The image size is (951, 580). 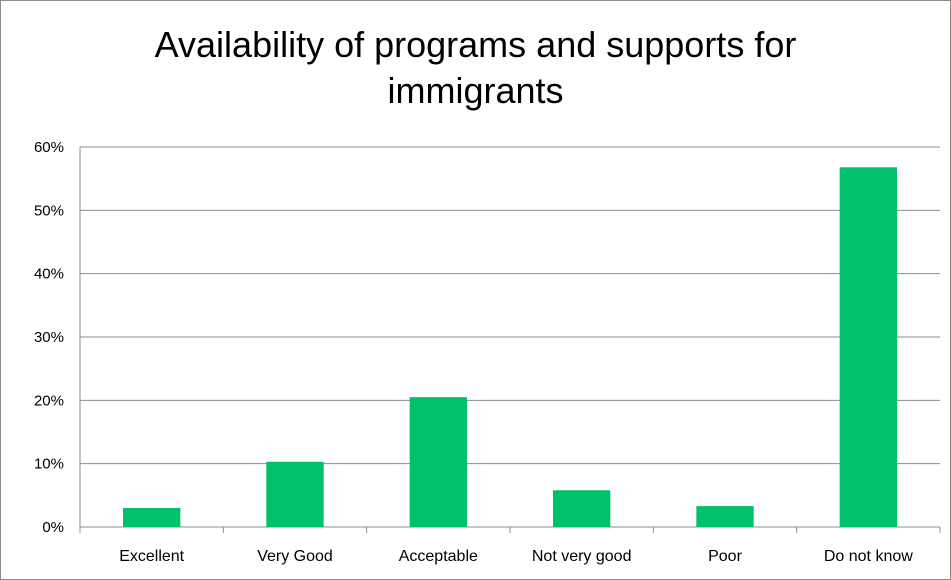 I want to click on x-tick-label: Poor, so click(x=725, y=556).